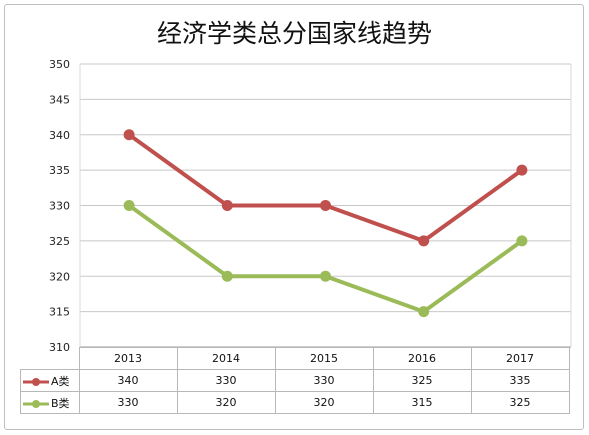  I want to click on data-table-corner, so click(50, 358).